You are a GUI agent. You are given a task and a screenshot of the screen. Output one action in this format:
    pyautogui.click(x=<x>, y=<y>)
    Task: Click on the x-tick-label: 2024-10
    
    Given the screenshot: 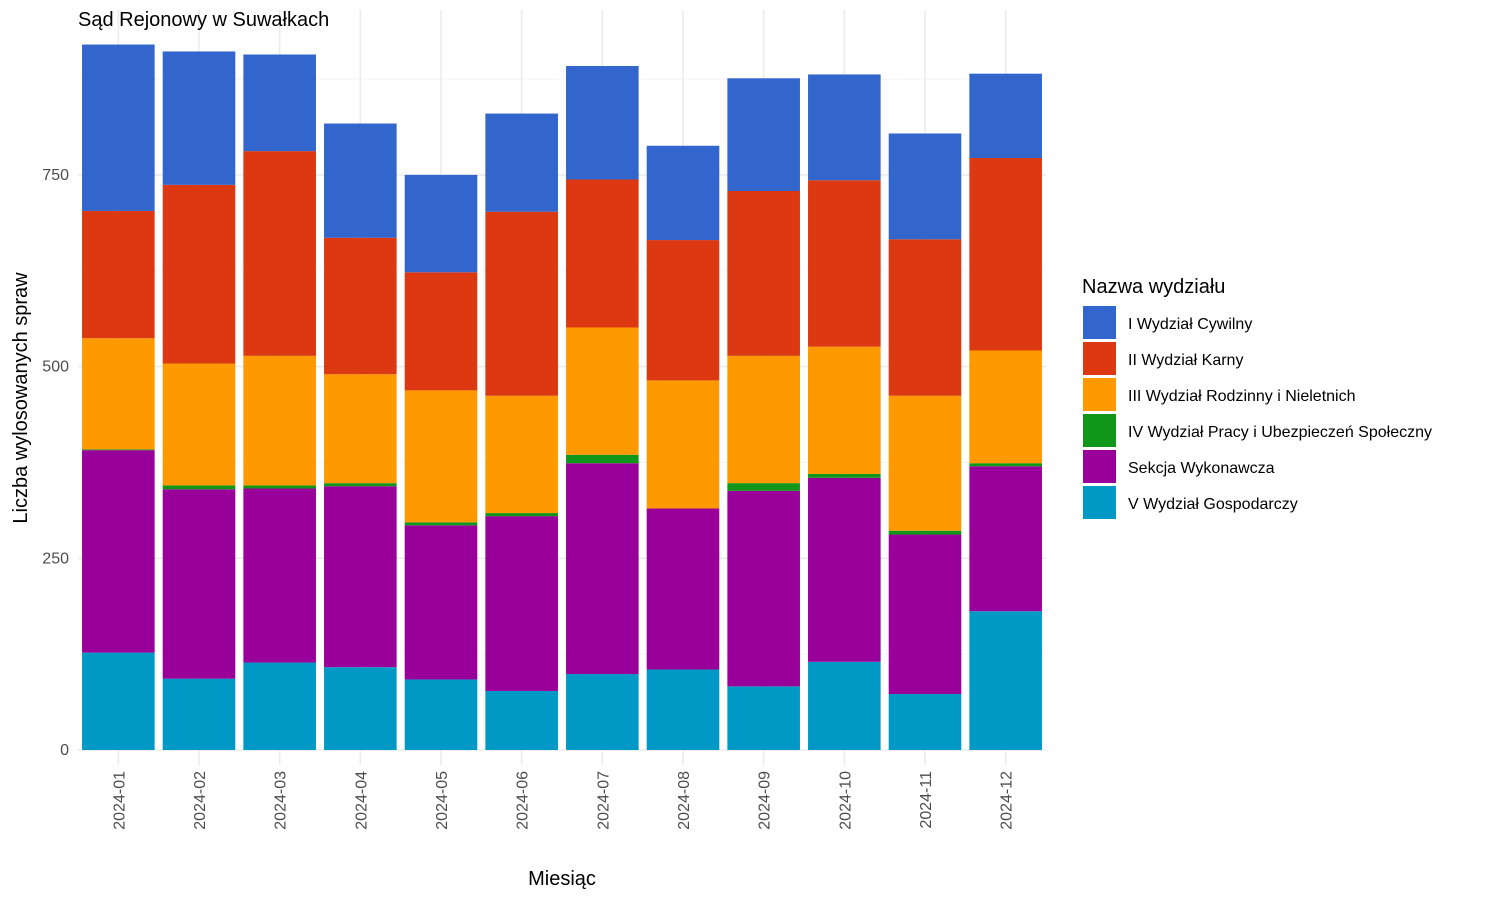 What is the action you would take?
    pyautogui.click(x=845, y=800)
    